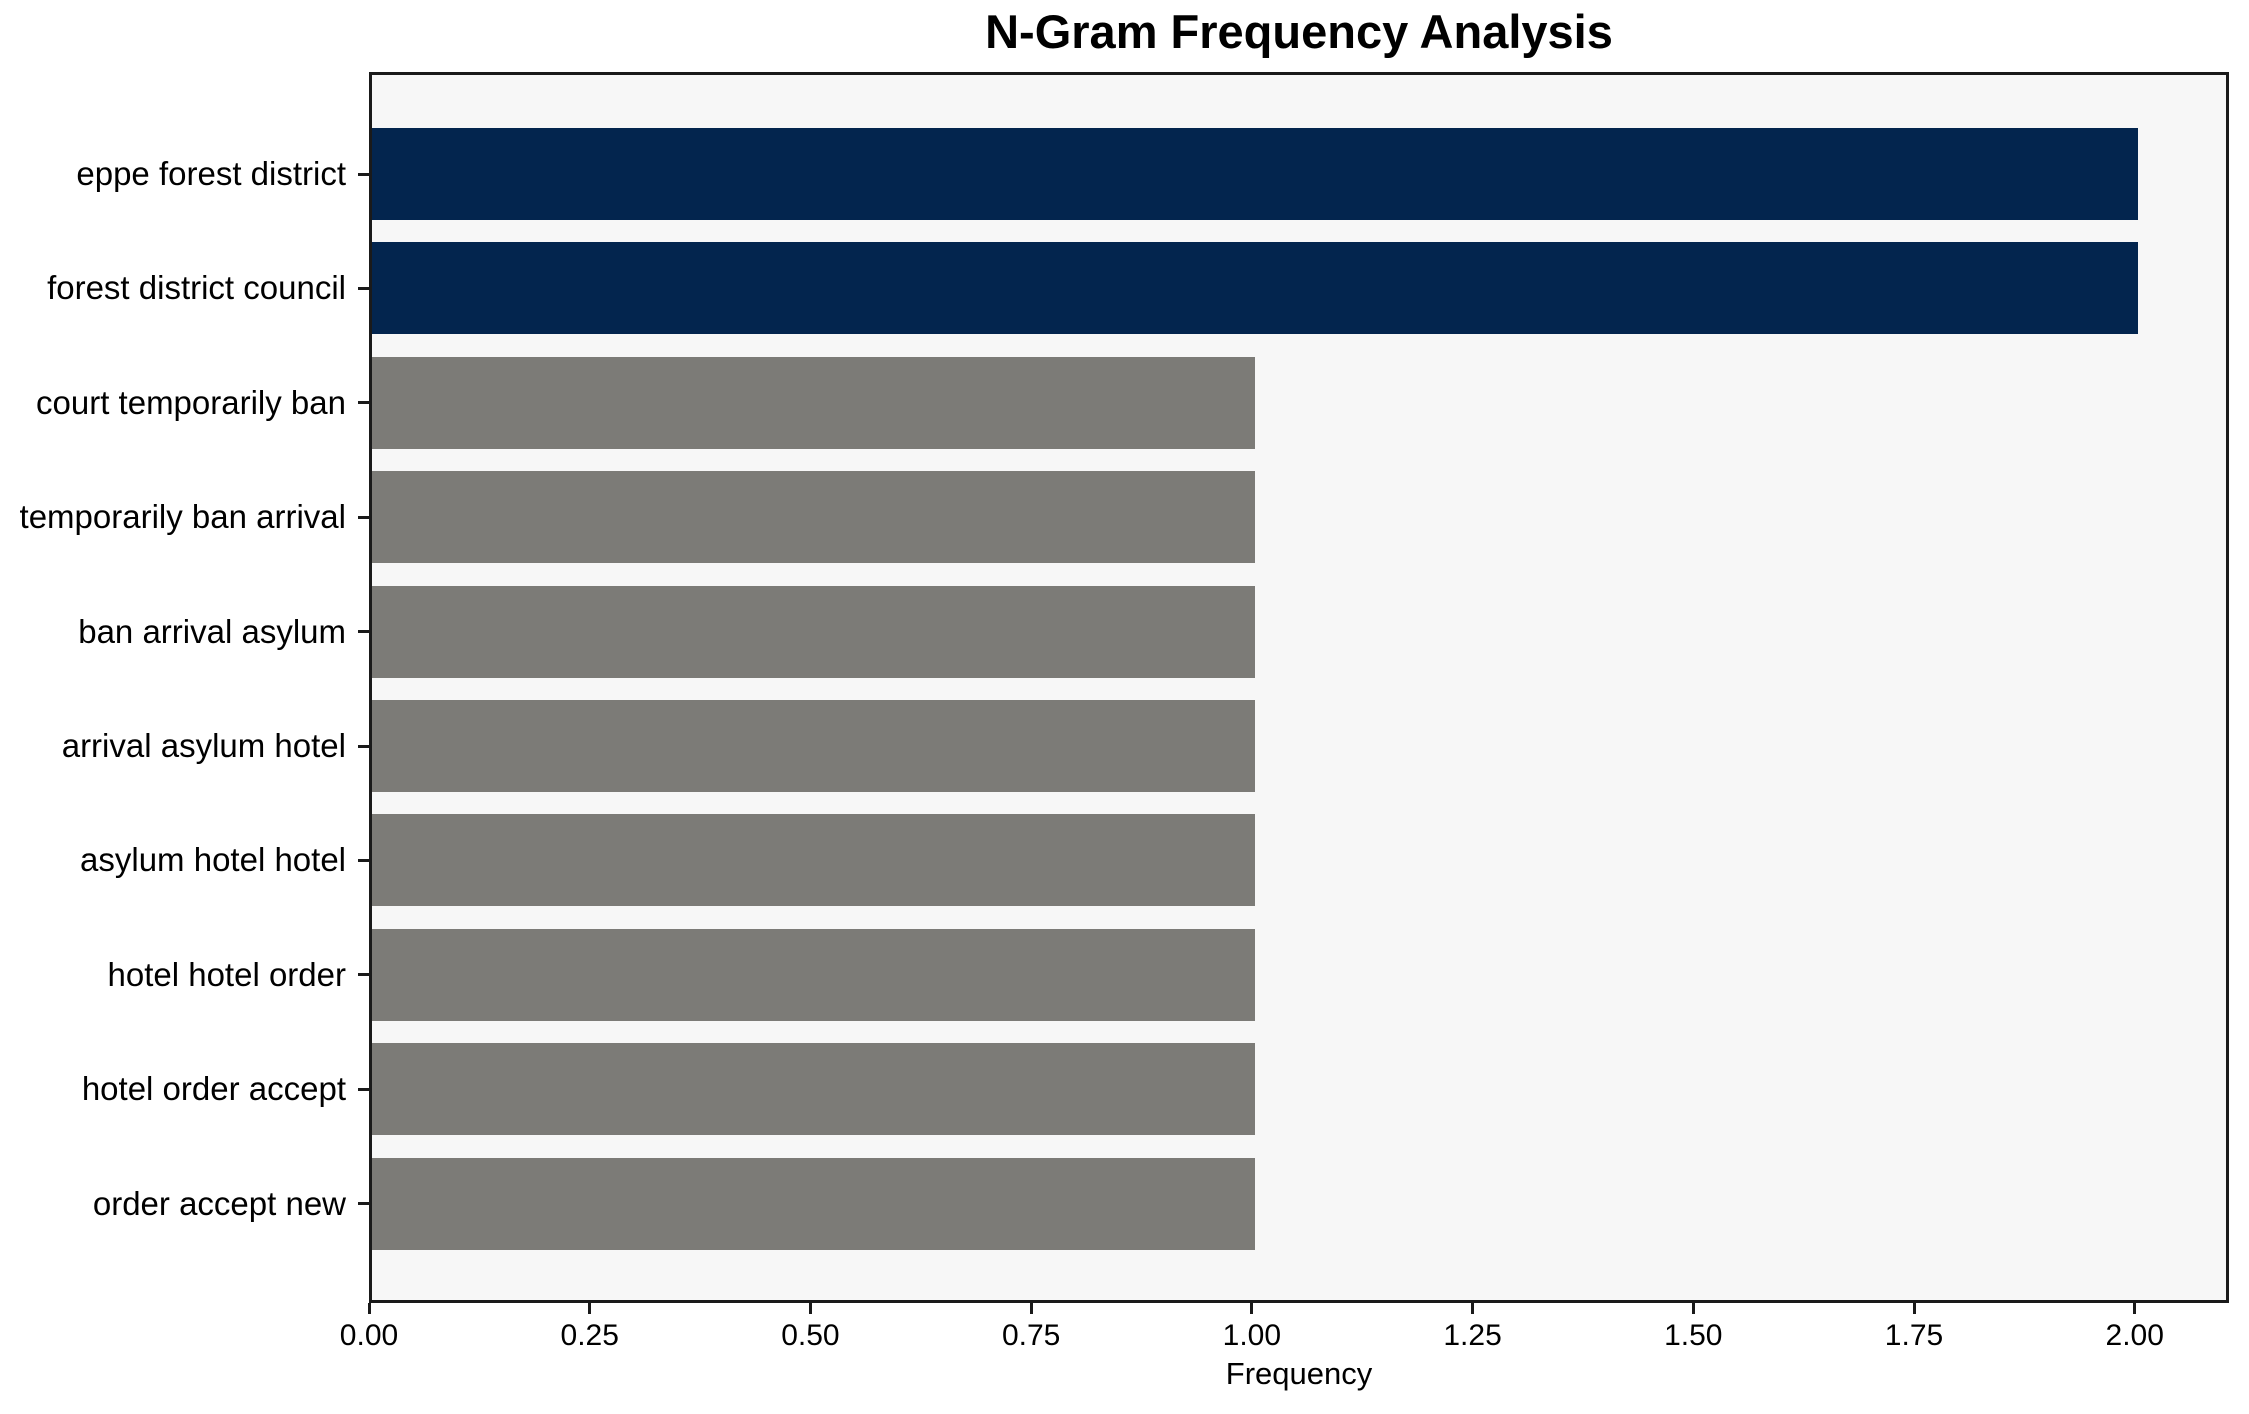 This screenshot has height=1414, width=2249. I want to click on x-axis-title: Frequency, so click(1299, 1373).